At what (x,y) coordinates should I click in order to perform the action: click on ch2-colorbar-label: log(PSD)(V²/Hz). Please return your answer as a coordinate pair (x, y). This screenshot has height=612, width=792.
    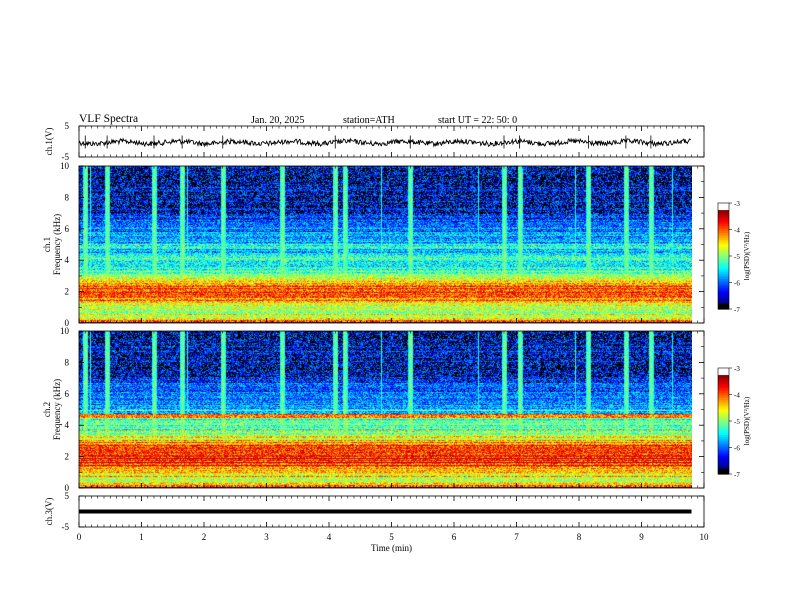
    Looking at the image, I should click on (747, 420).